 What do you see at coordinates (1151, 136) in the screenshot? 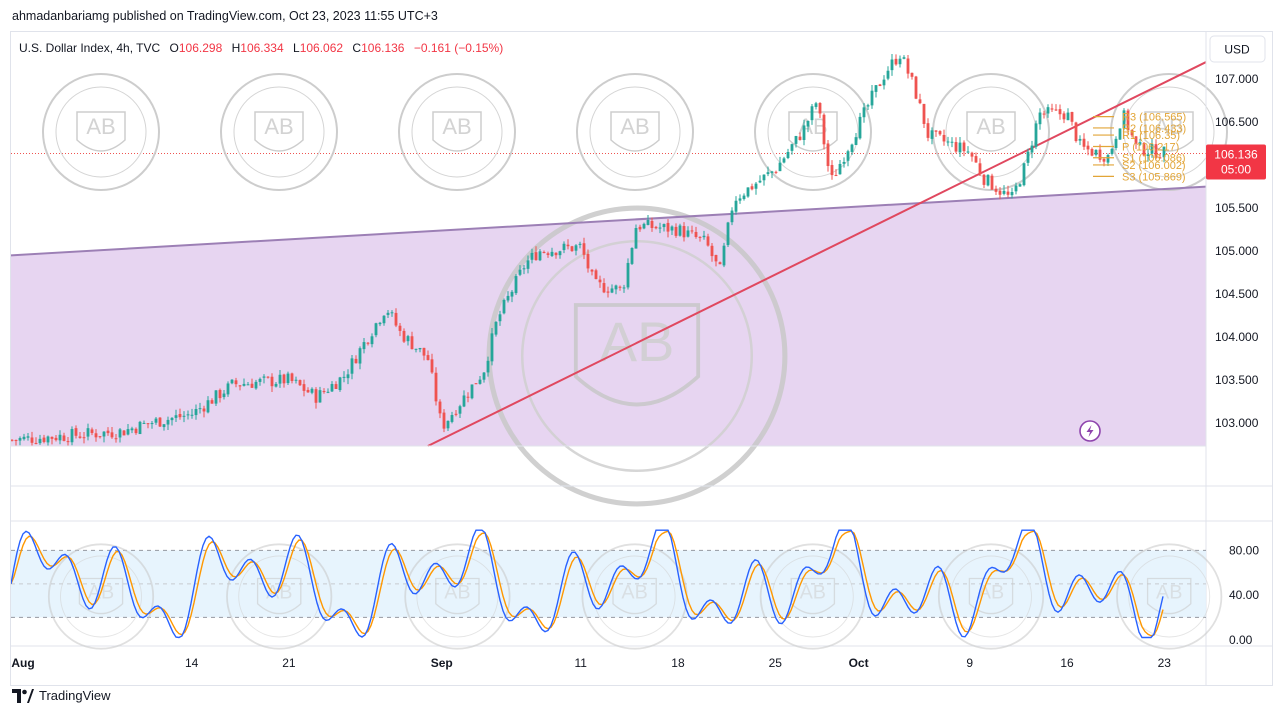
I see `pivot-label: R1 (106.35)` at bounding box center [1151, 136].